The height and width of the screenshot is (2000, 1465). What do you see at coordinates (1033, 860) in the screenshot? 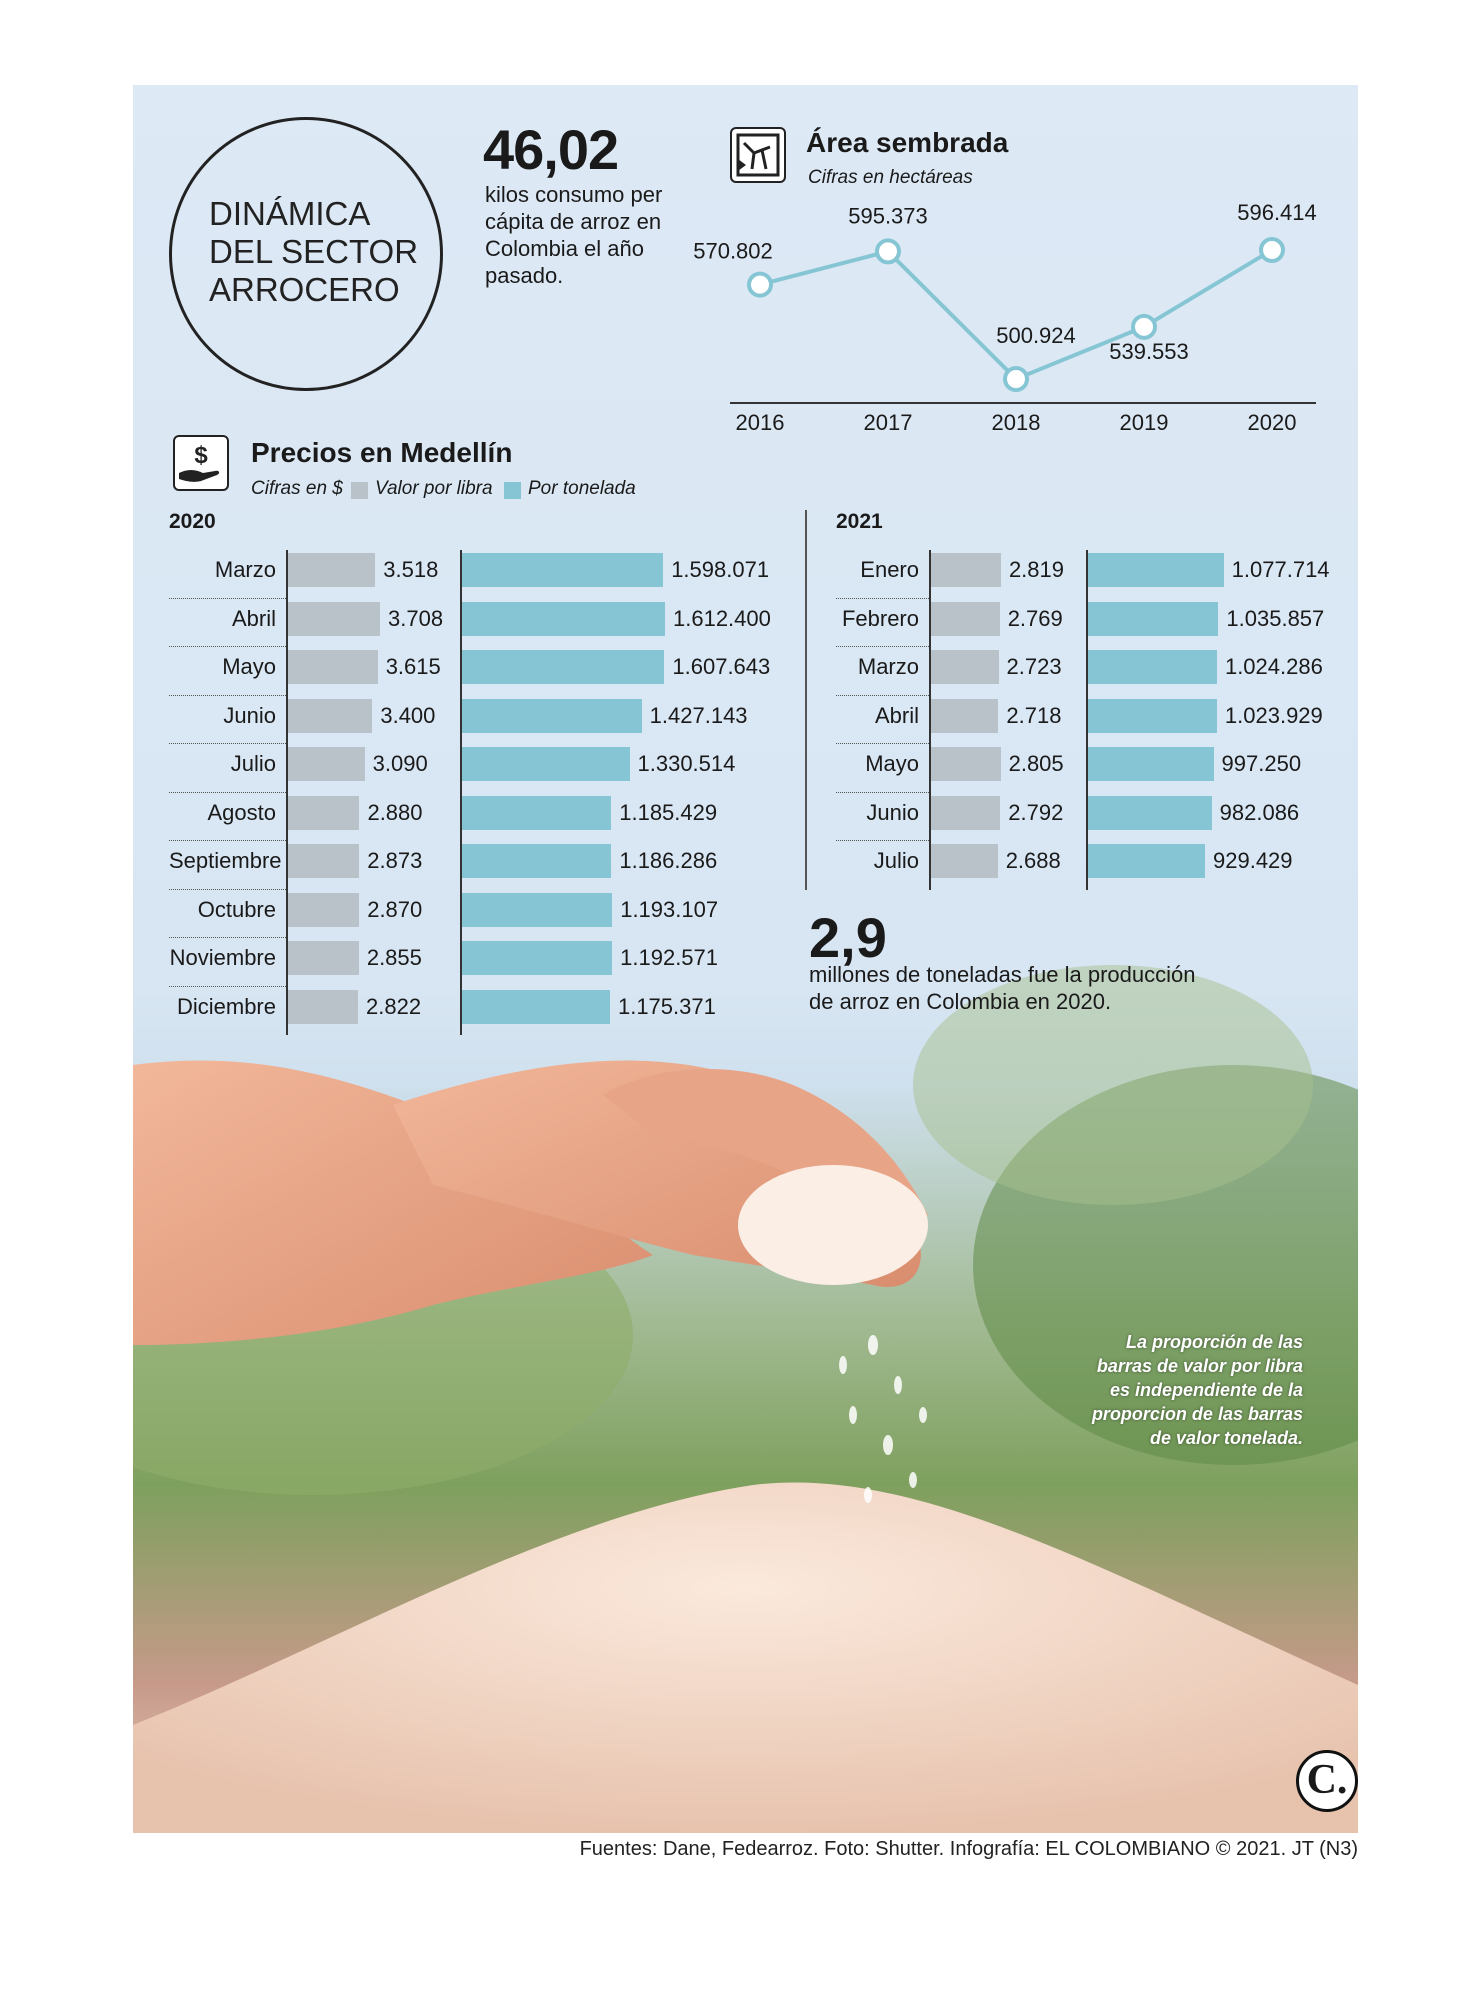
I see `libra-value: 2.688` at bounding box center [1033, 860].